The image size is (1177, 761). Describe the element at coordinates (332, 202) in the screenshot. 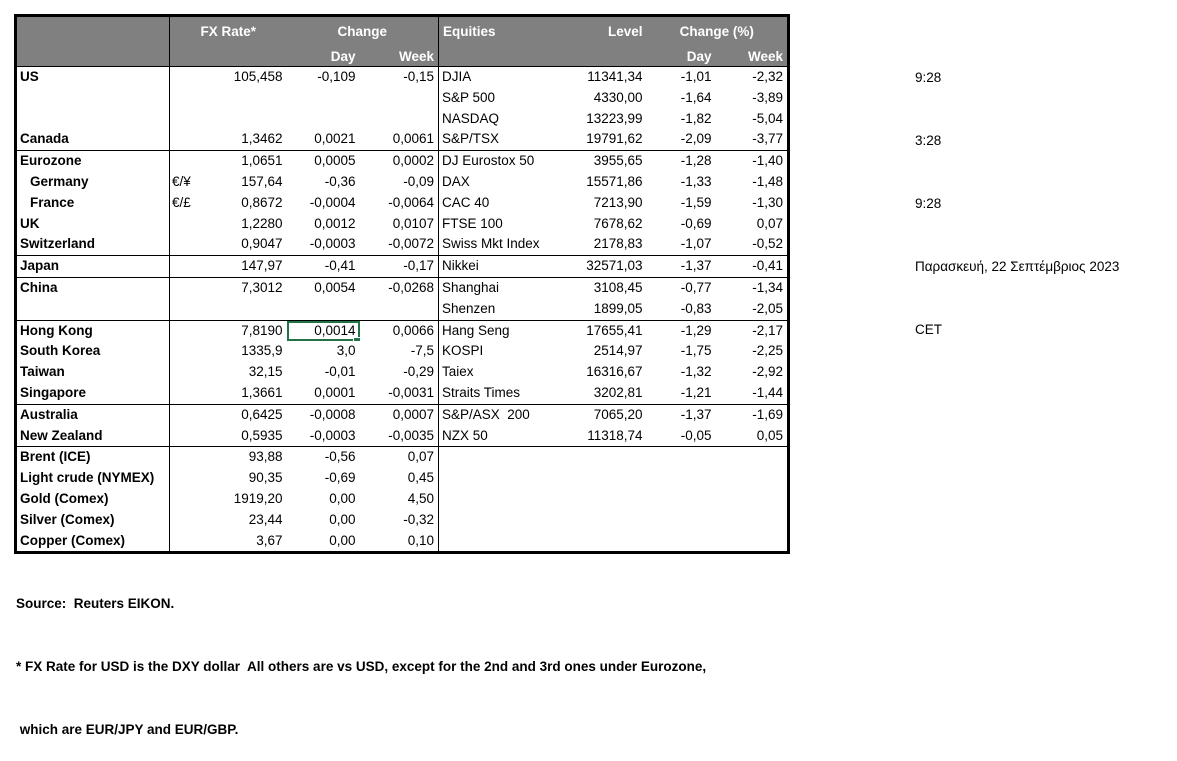

I see `fx-change-day-cell: -0,0004` at that location.